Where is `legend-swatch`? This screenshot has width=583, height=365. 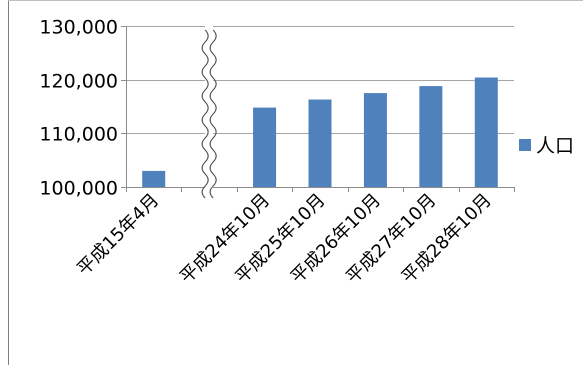
legend-swatch is located at coordinates (525, 145).